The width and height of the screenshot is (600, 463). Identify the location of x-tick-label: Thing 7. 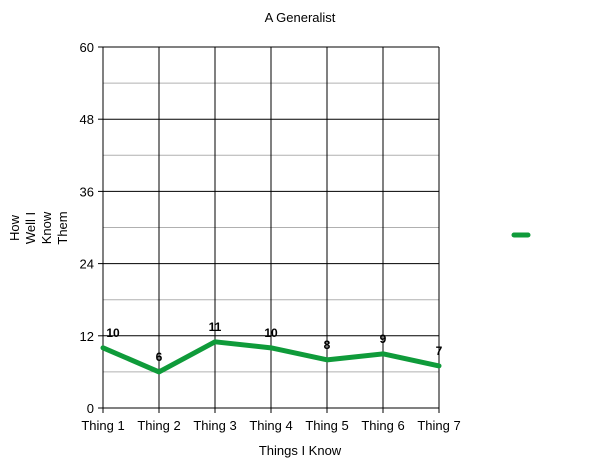
(438, 425).